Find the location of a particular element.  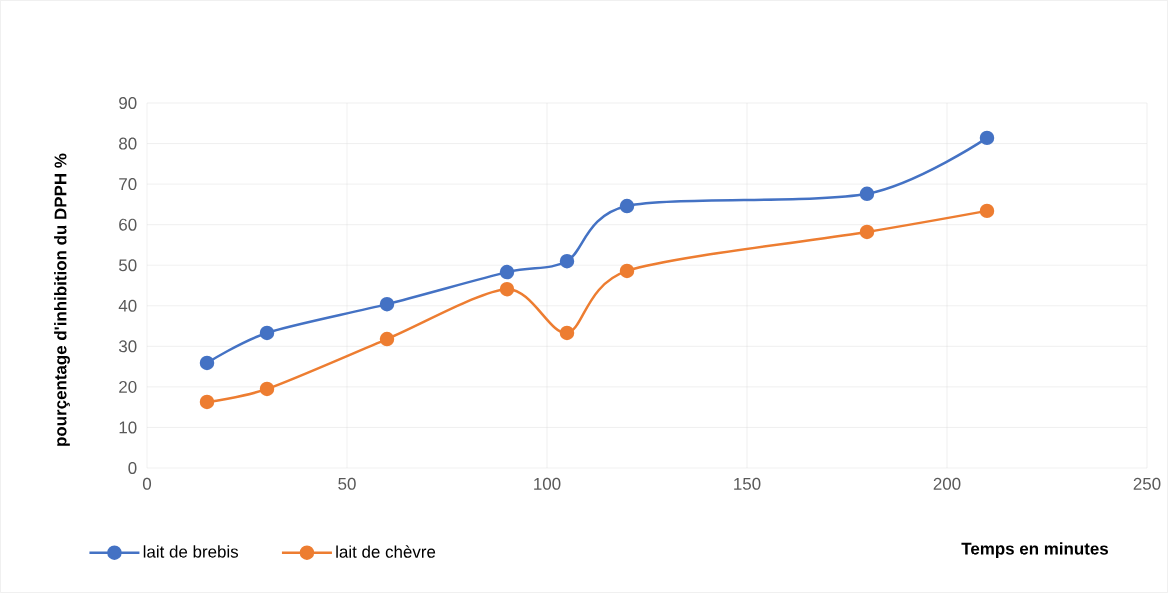

x-axis-title: Temps en minutes is located at coordinates (1034, 550).